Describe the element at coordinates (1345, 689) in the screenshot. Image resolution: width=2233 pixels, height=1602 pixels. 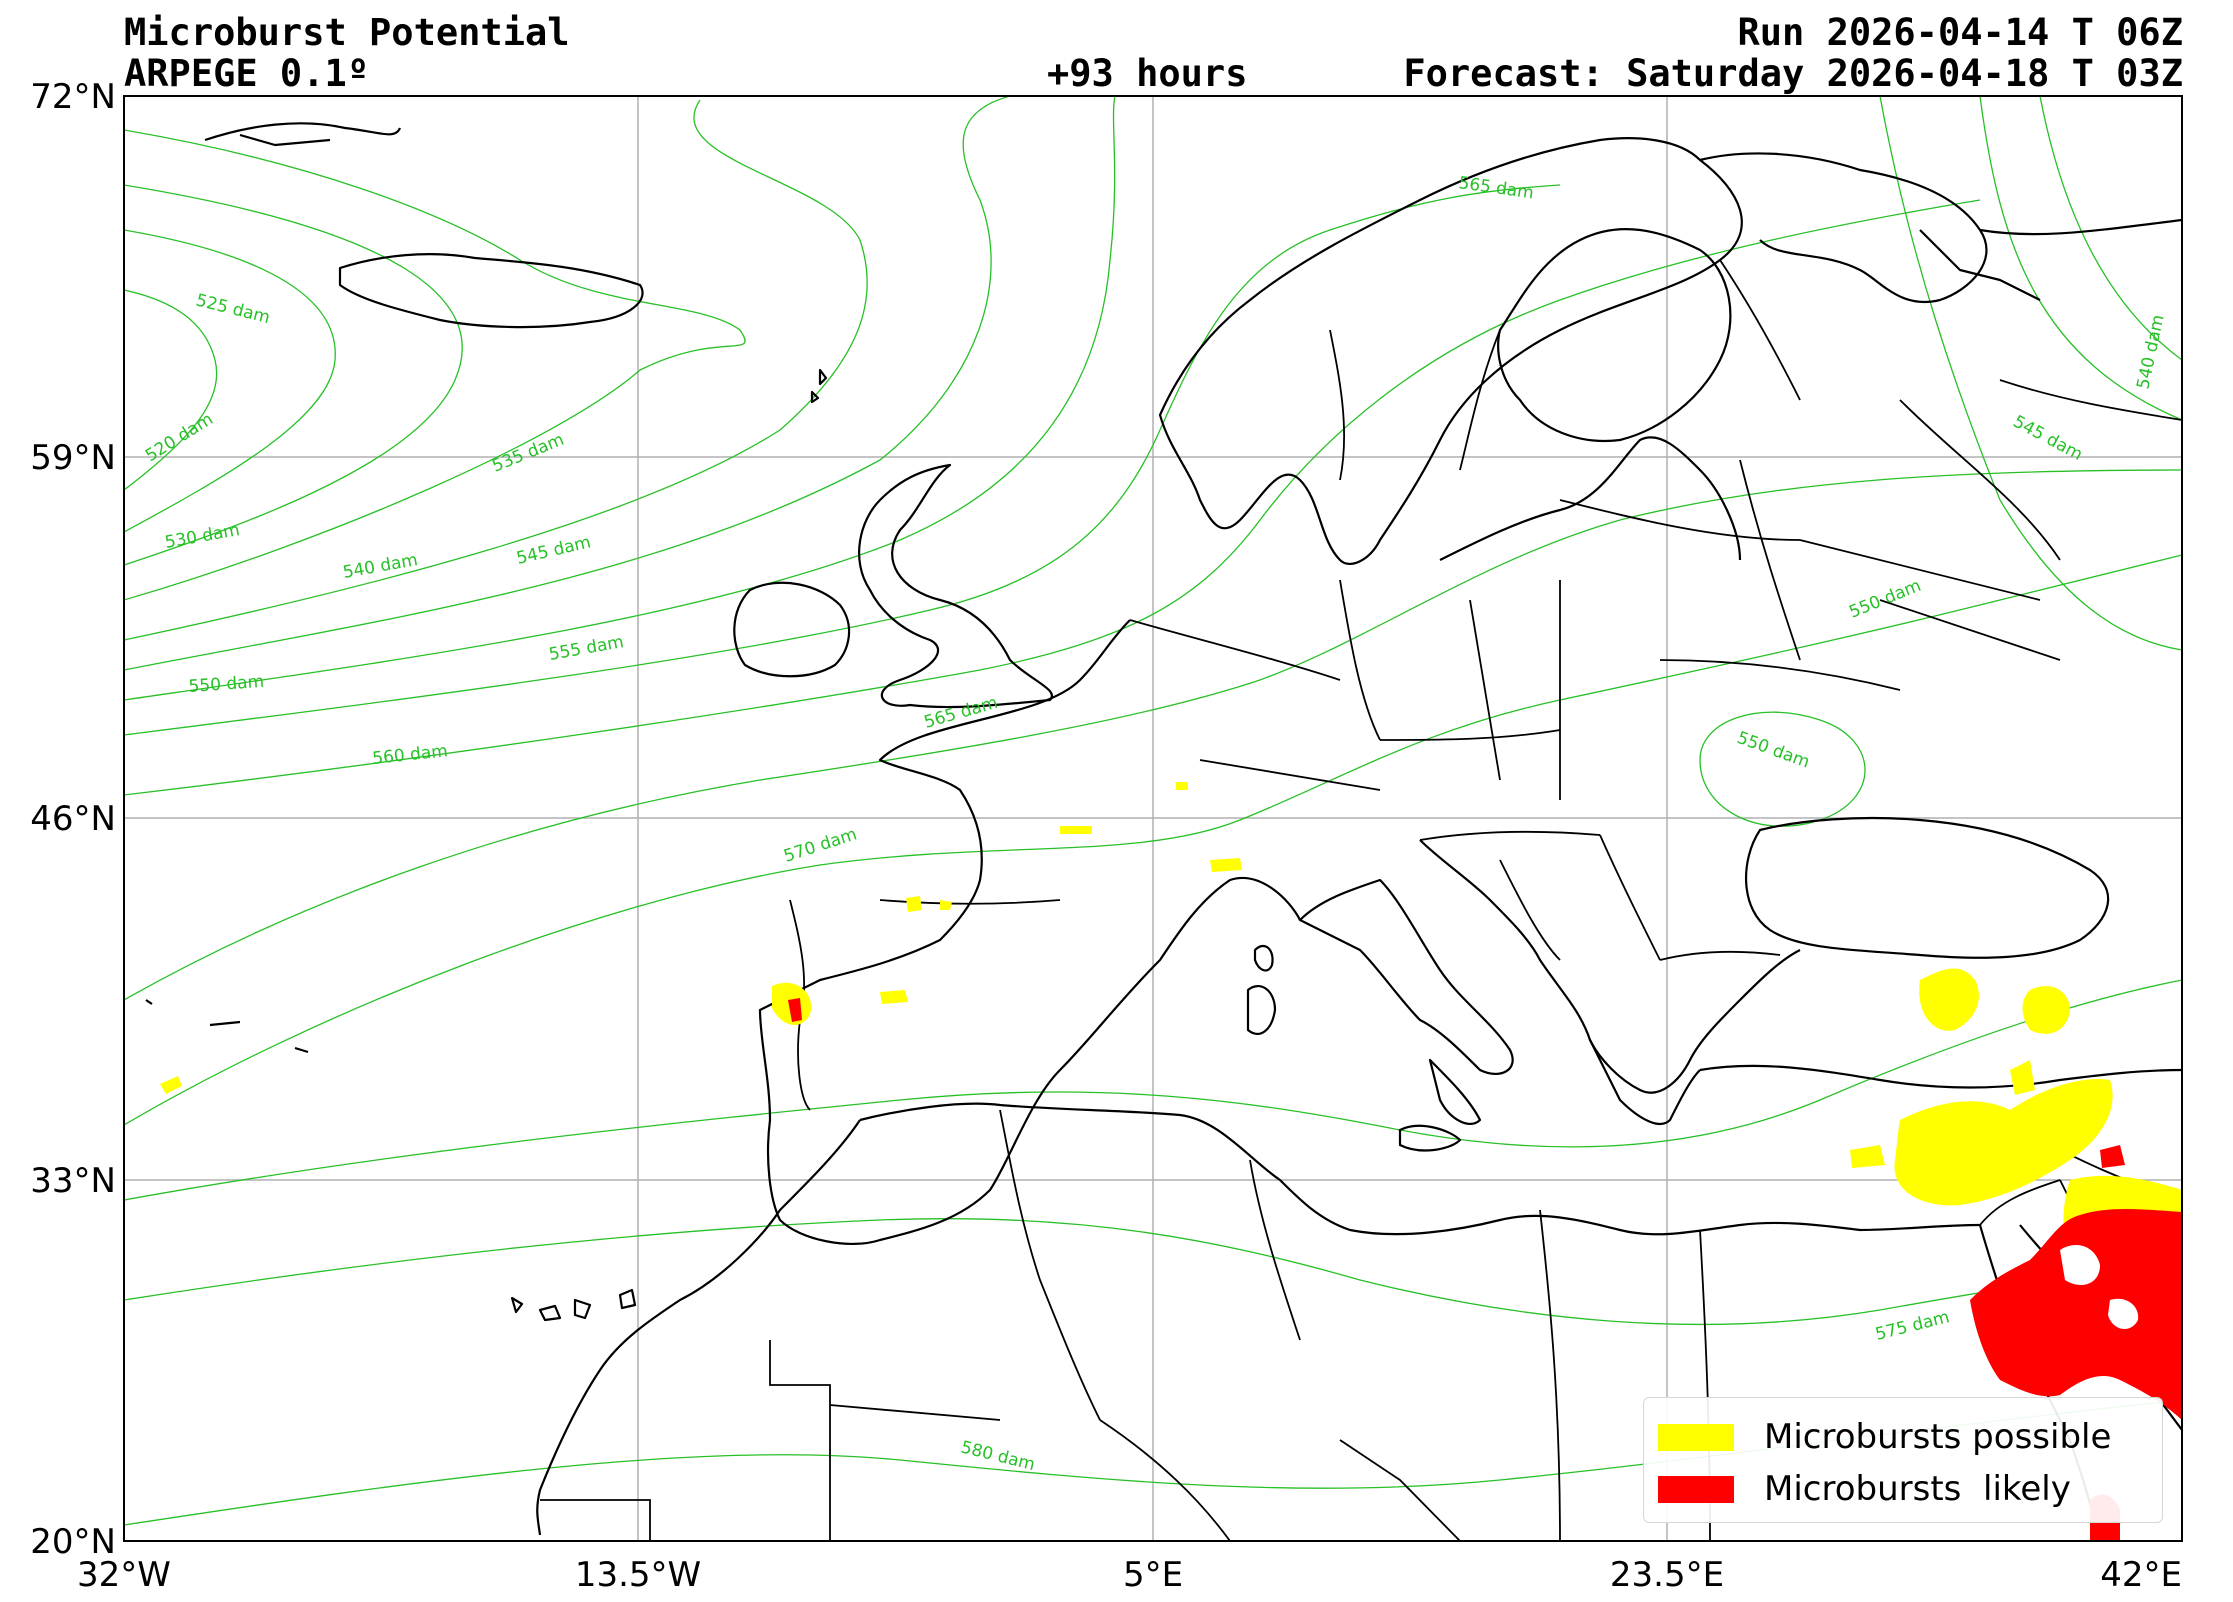
I see `border-central-europe` at that location.